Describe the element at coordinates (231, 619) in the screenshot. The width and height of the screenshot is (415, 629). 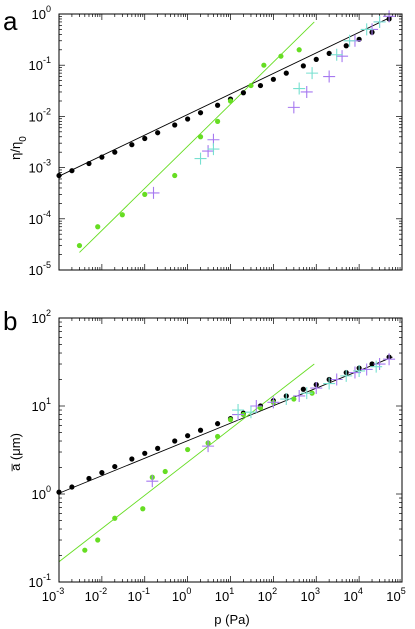
I see `panel-b-xlabel: p (Pa)` at that location.